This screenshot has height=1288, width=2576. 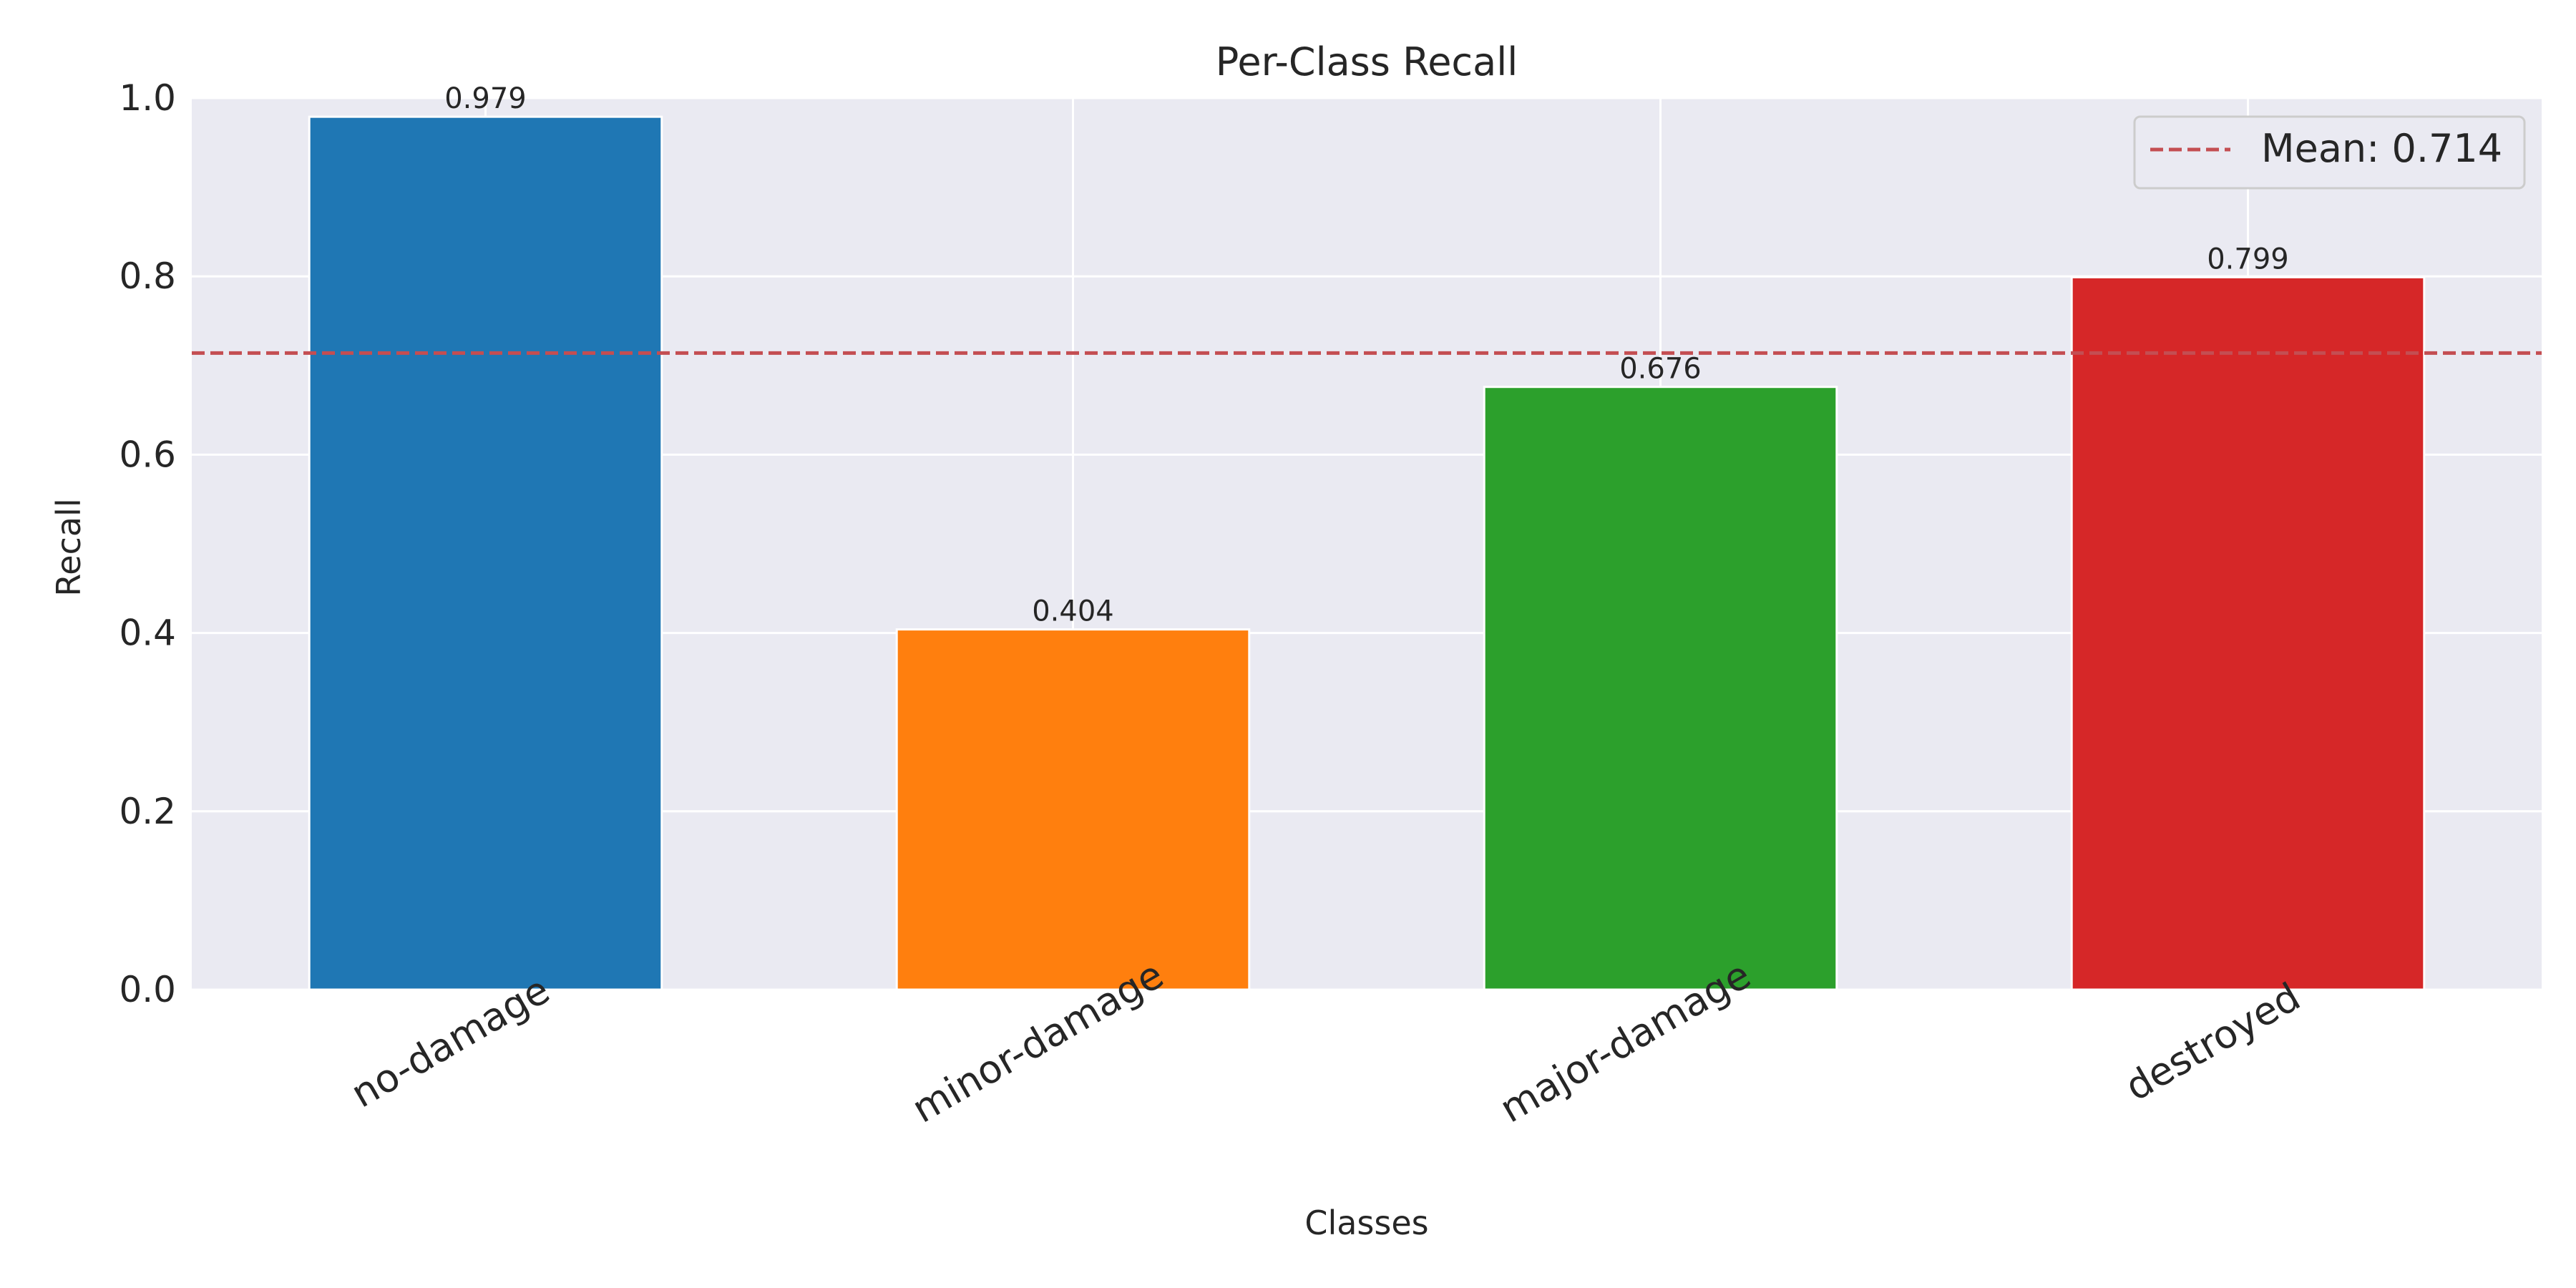 I want to click on bar-destroyed, so click(x=2248, y=633).